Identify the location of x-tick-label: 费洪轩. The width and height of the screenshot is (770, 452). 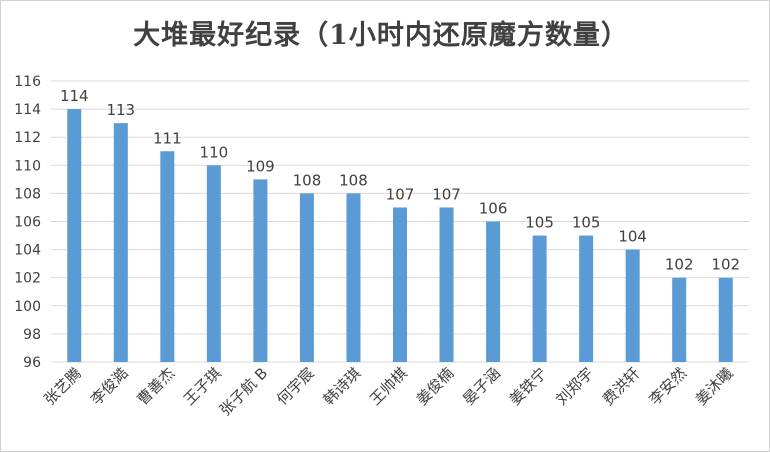
(621, 386).